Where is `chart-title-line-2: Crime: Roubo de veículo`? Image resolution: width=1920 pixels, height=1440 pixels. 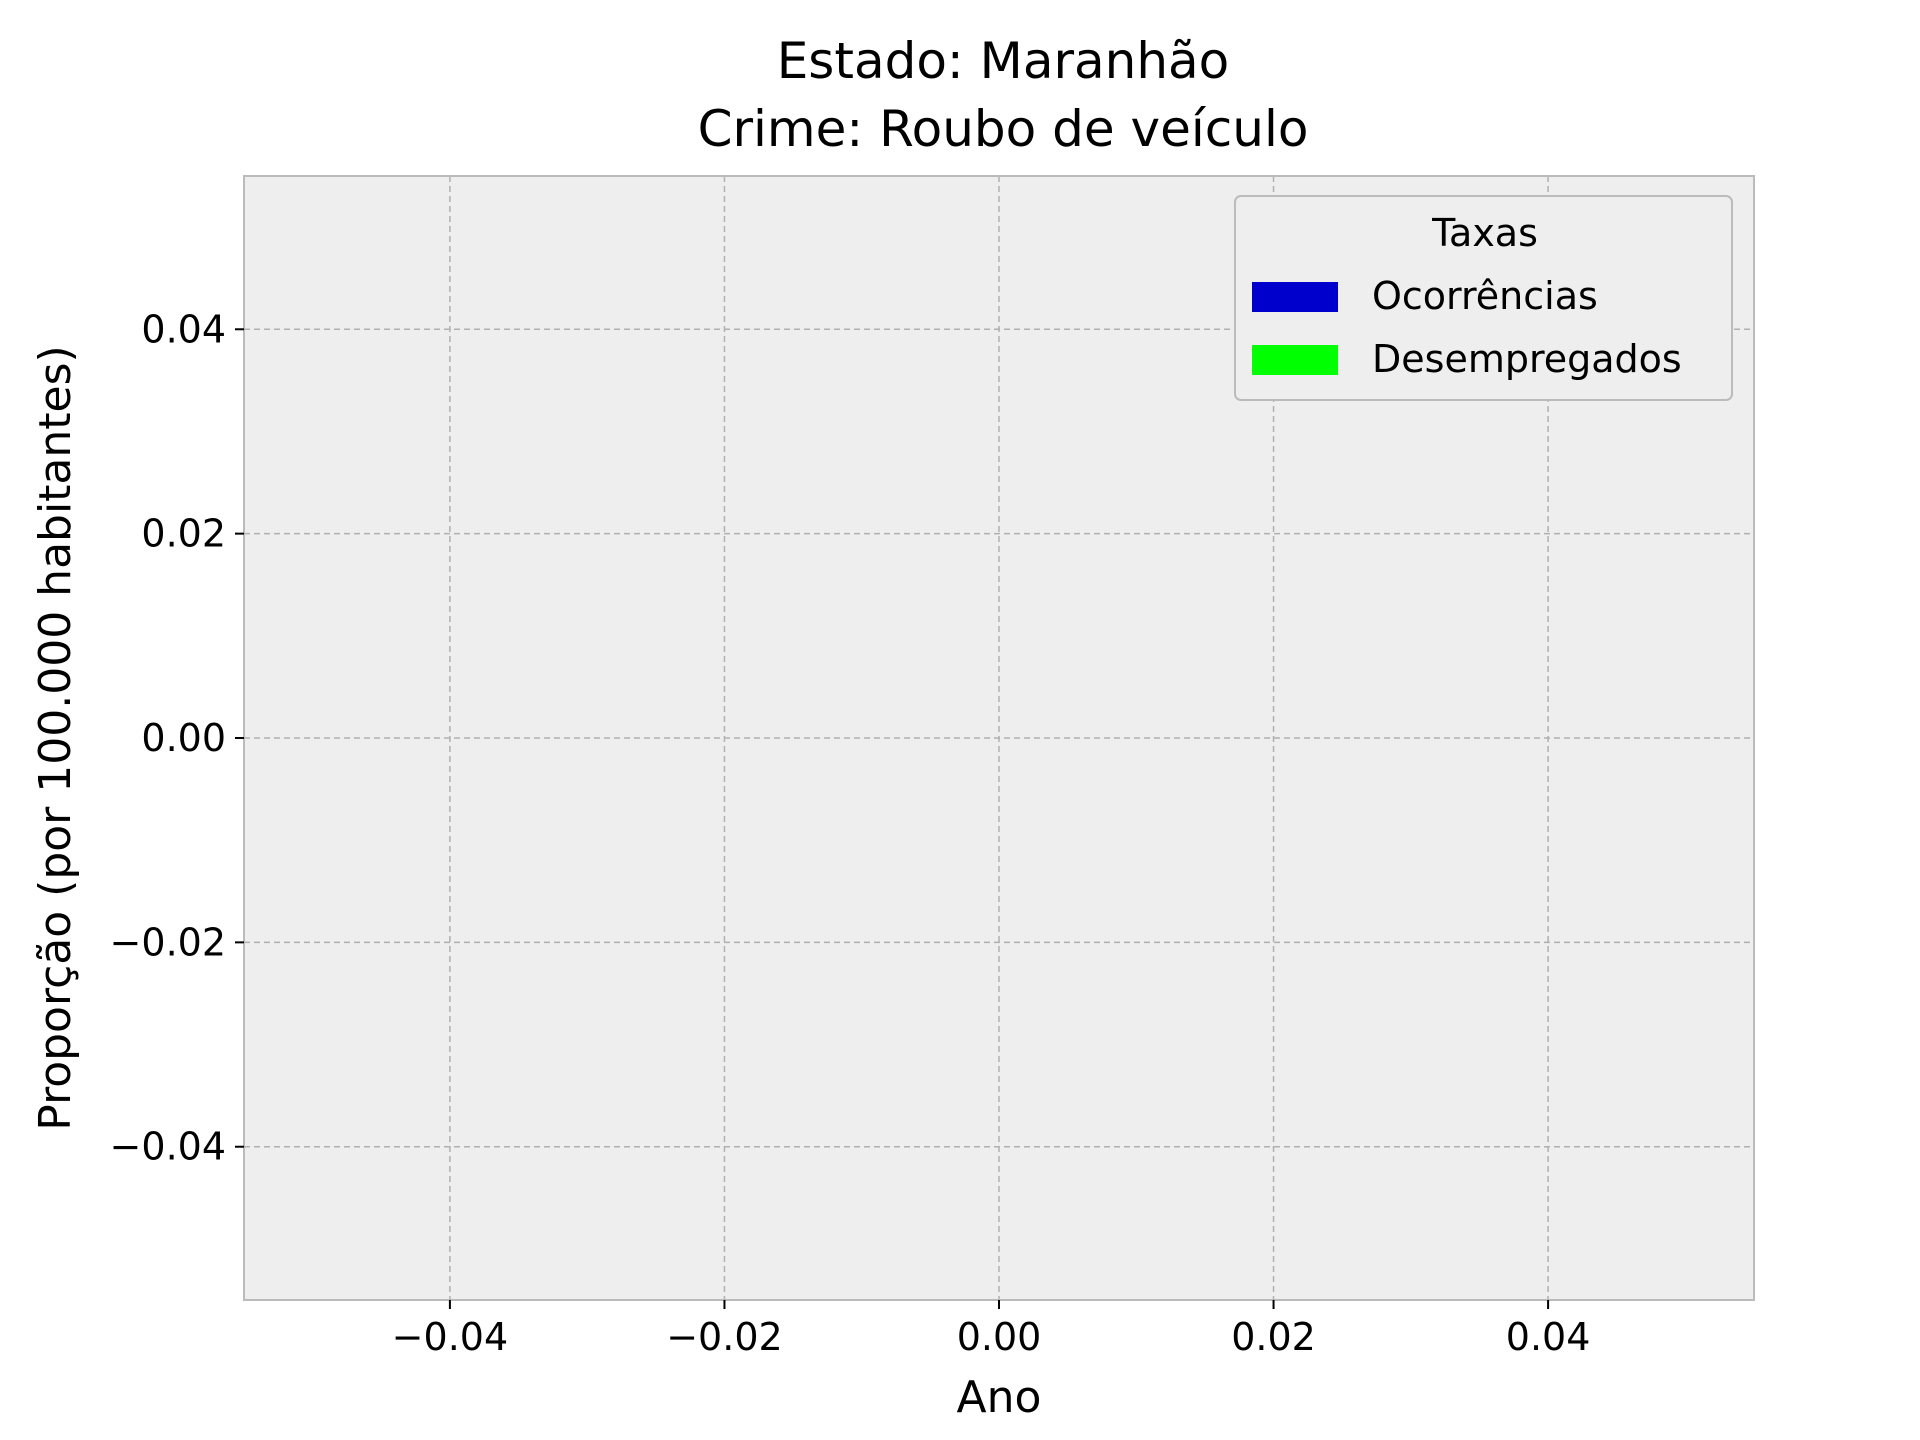 chart-title-line-2: Crime: Roubo de veículo is located at coordinates (1003, 129).